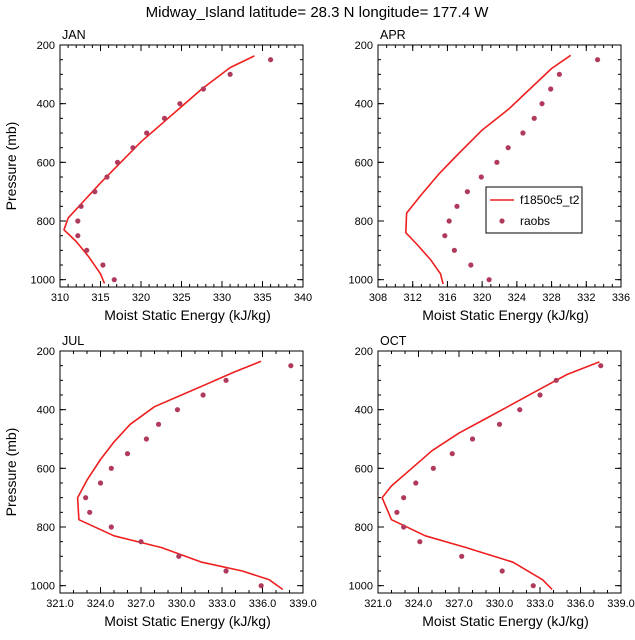 The image size is (635, 640). Describe the element at coordinates (181, 298) in the screenshot. I see `x-tick-label: 325` at that location.